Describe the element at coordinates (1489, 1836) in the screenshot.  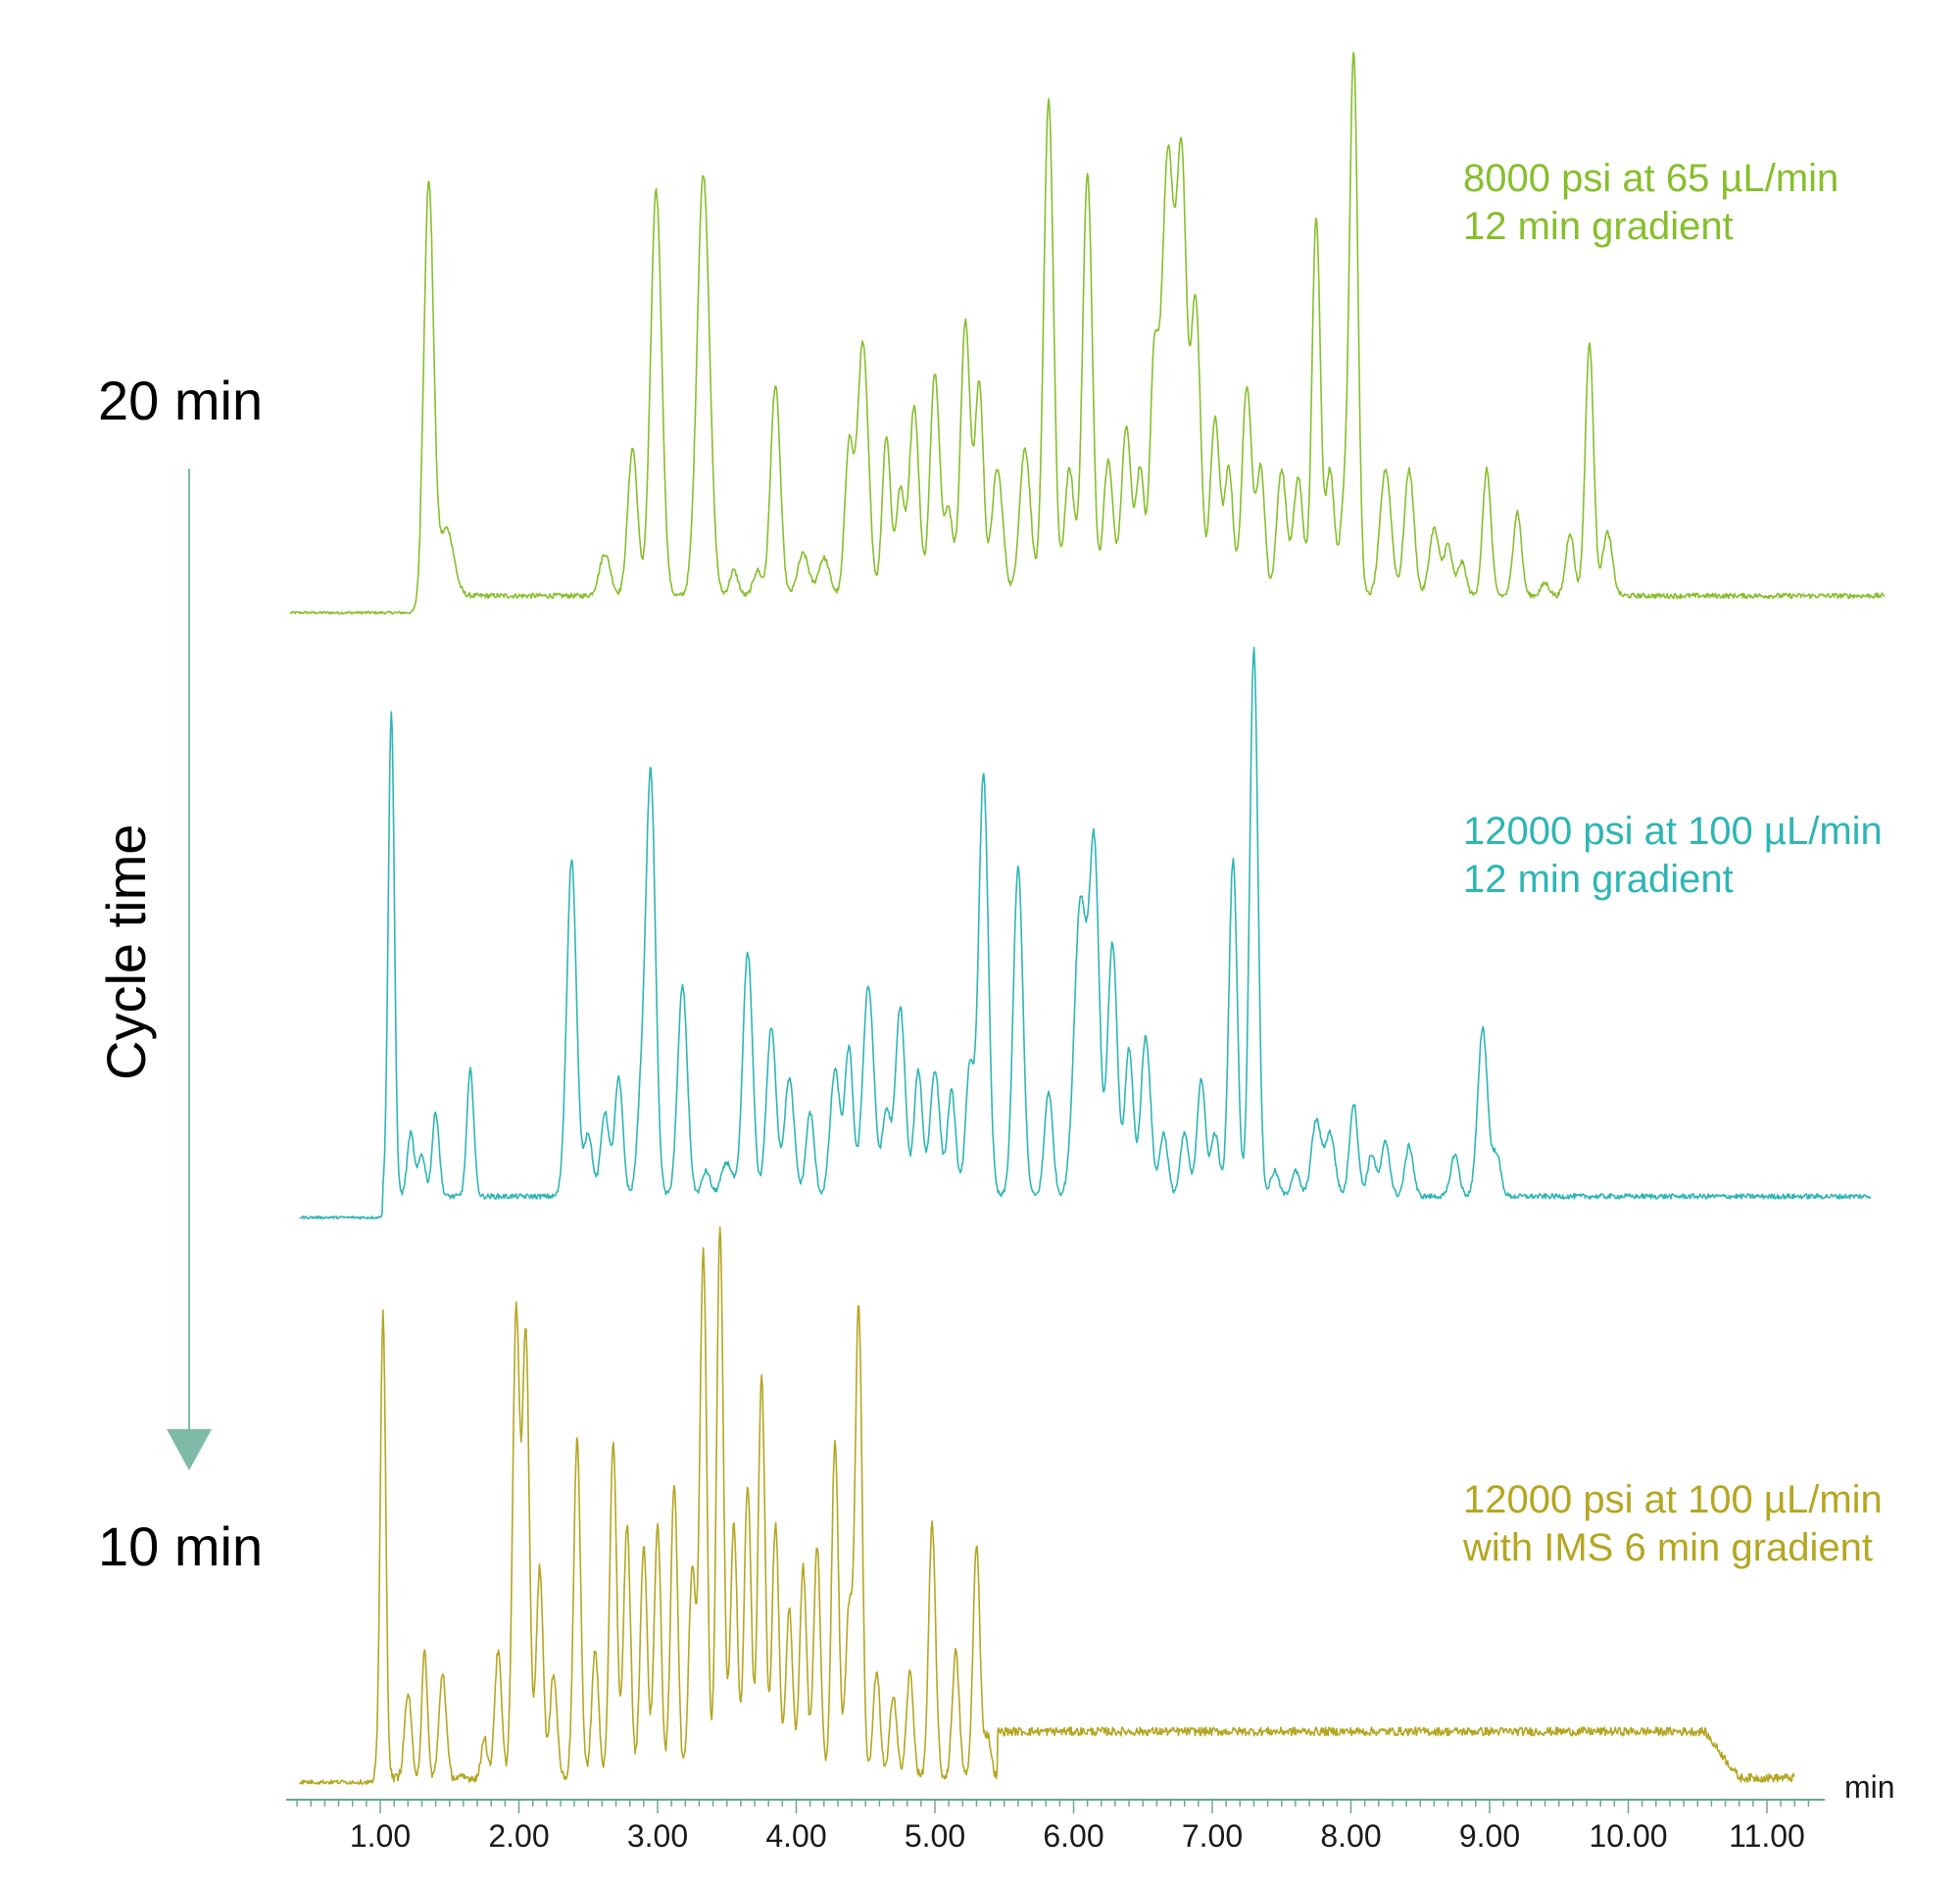
I see `x-tick-label: 9.00` at that location.